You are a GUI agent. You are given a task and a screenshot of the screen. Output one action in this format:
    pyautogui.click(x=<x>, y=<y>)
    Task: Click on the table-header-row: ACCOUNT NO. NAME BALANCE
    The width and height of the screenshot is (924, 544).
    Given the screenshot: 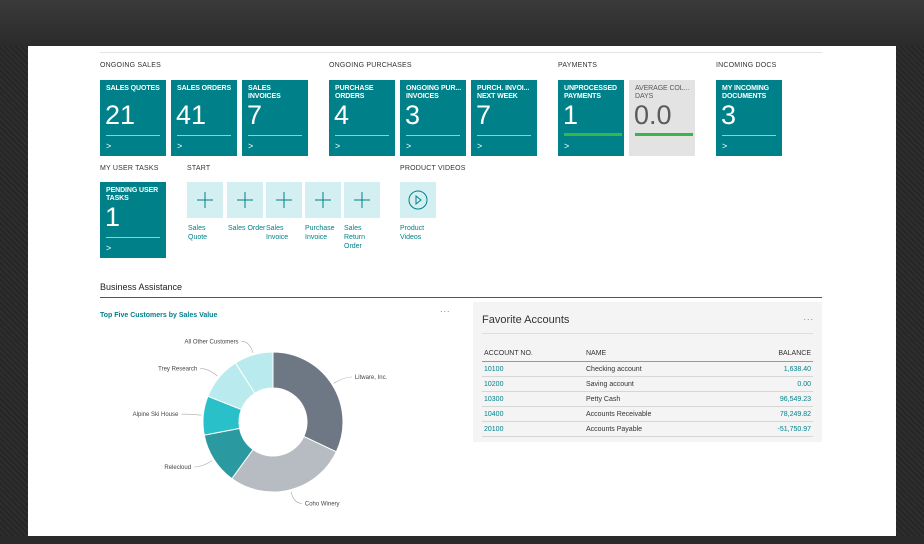 What is the action you would take?
    pyautogui.click(x=647, y=355)
    